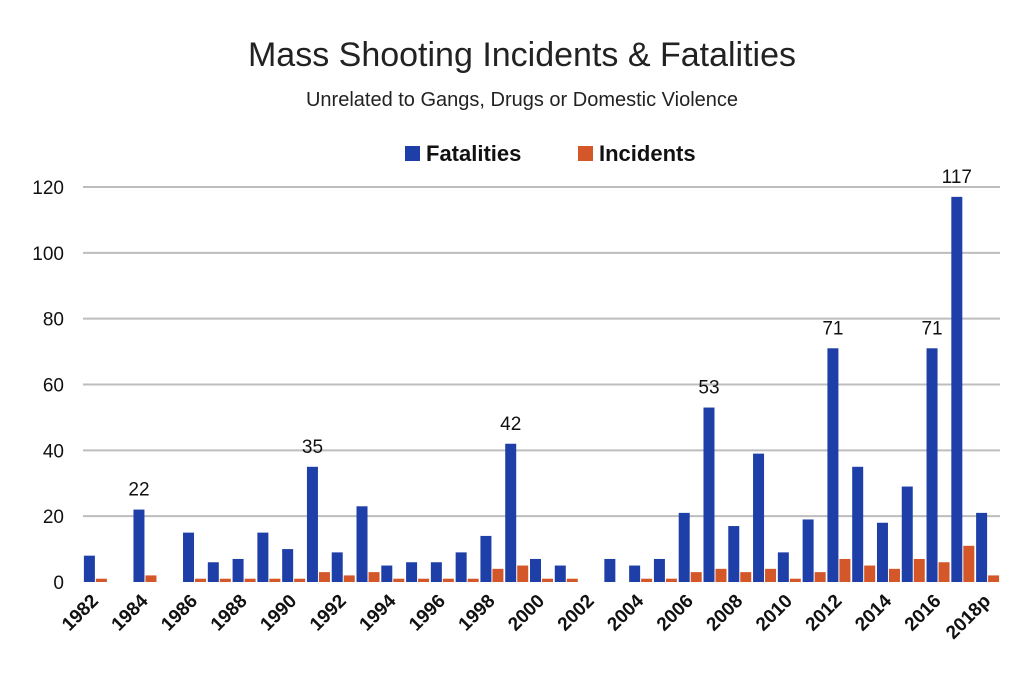 This screenshot has width=1036, height=698. I want to click on bar-incidents-1990, so click(300, 580).